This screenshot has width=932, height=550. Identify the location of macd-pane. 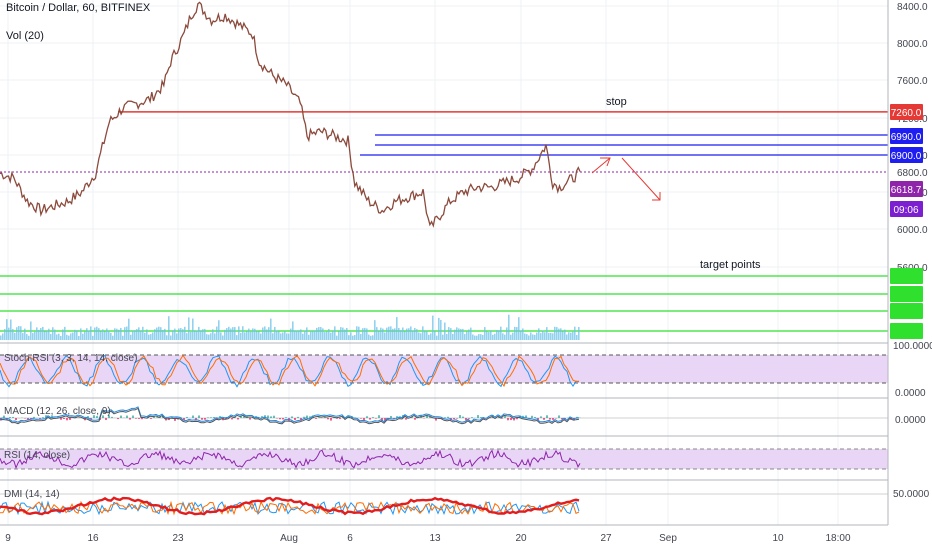
(444, 411).